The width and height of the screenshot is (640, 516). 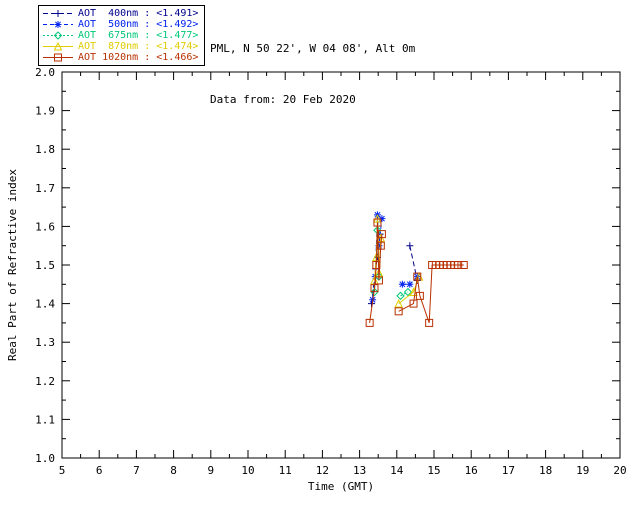 What do you see at coordinates (45, 419) in the screenshot?
I see `svg-text: 1.1` at bounding box center [45, 419].